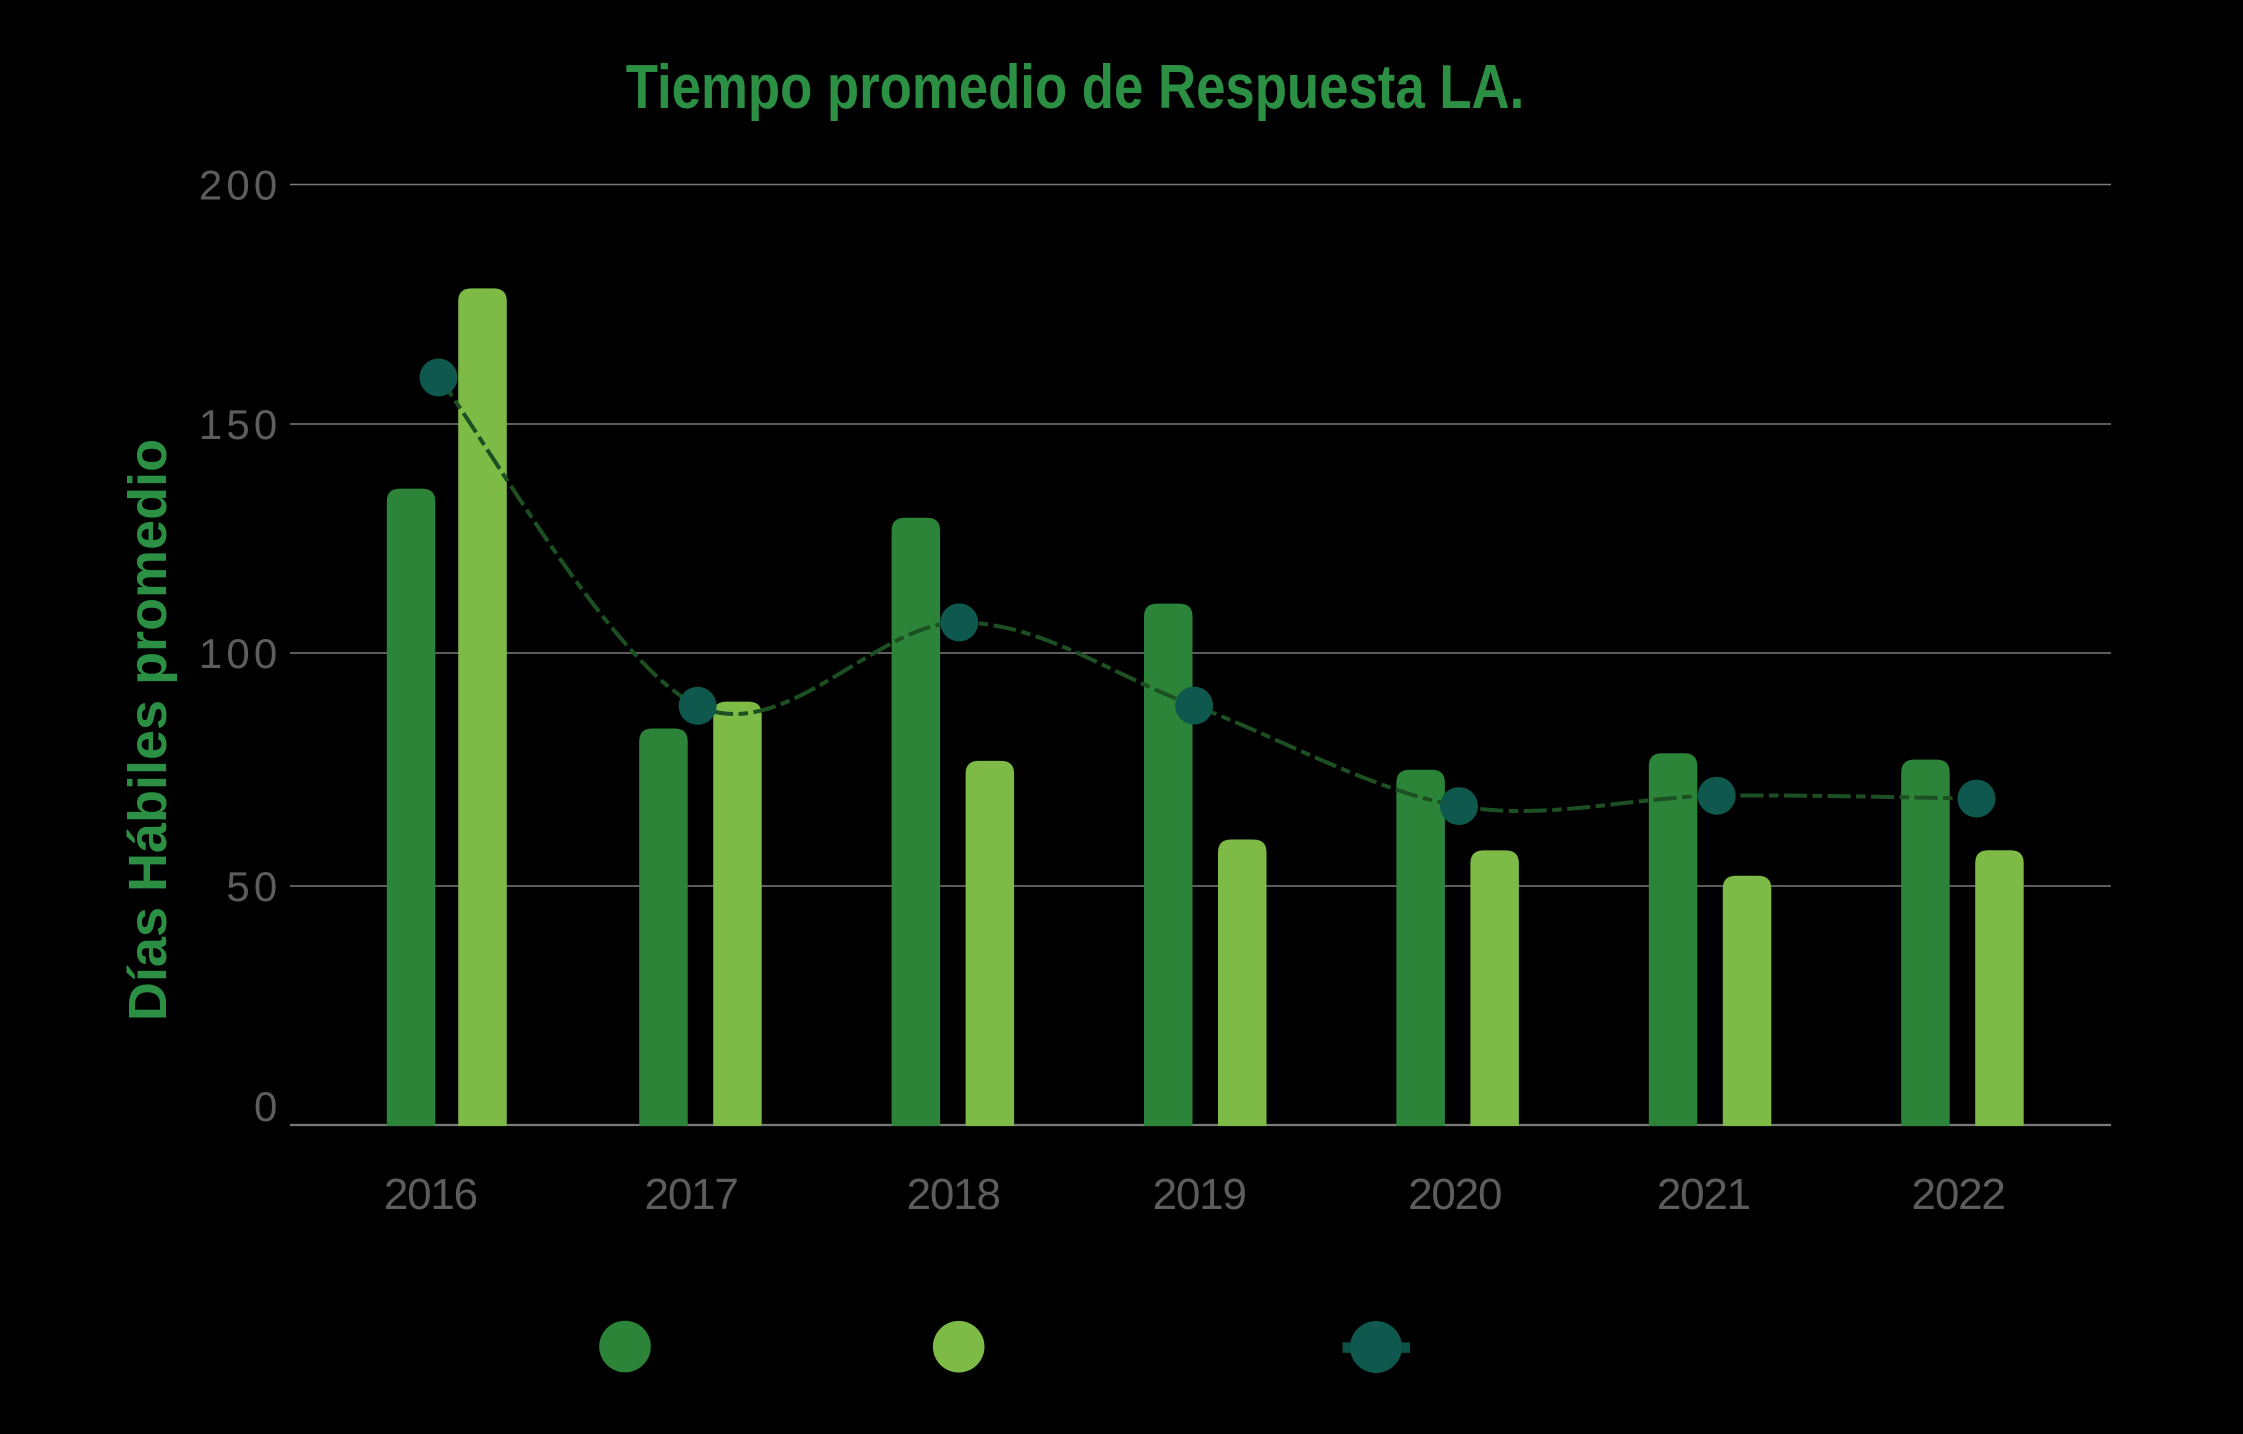  I want to click on svg-text: 0, so click(268, 1106).